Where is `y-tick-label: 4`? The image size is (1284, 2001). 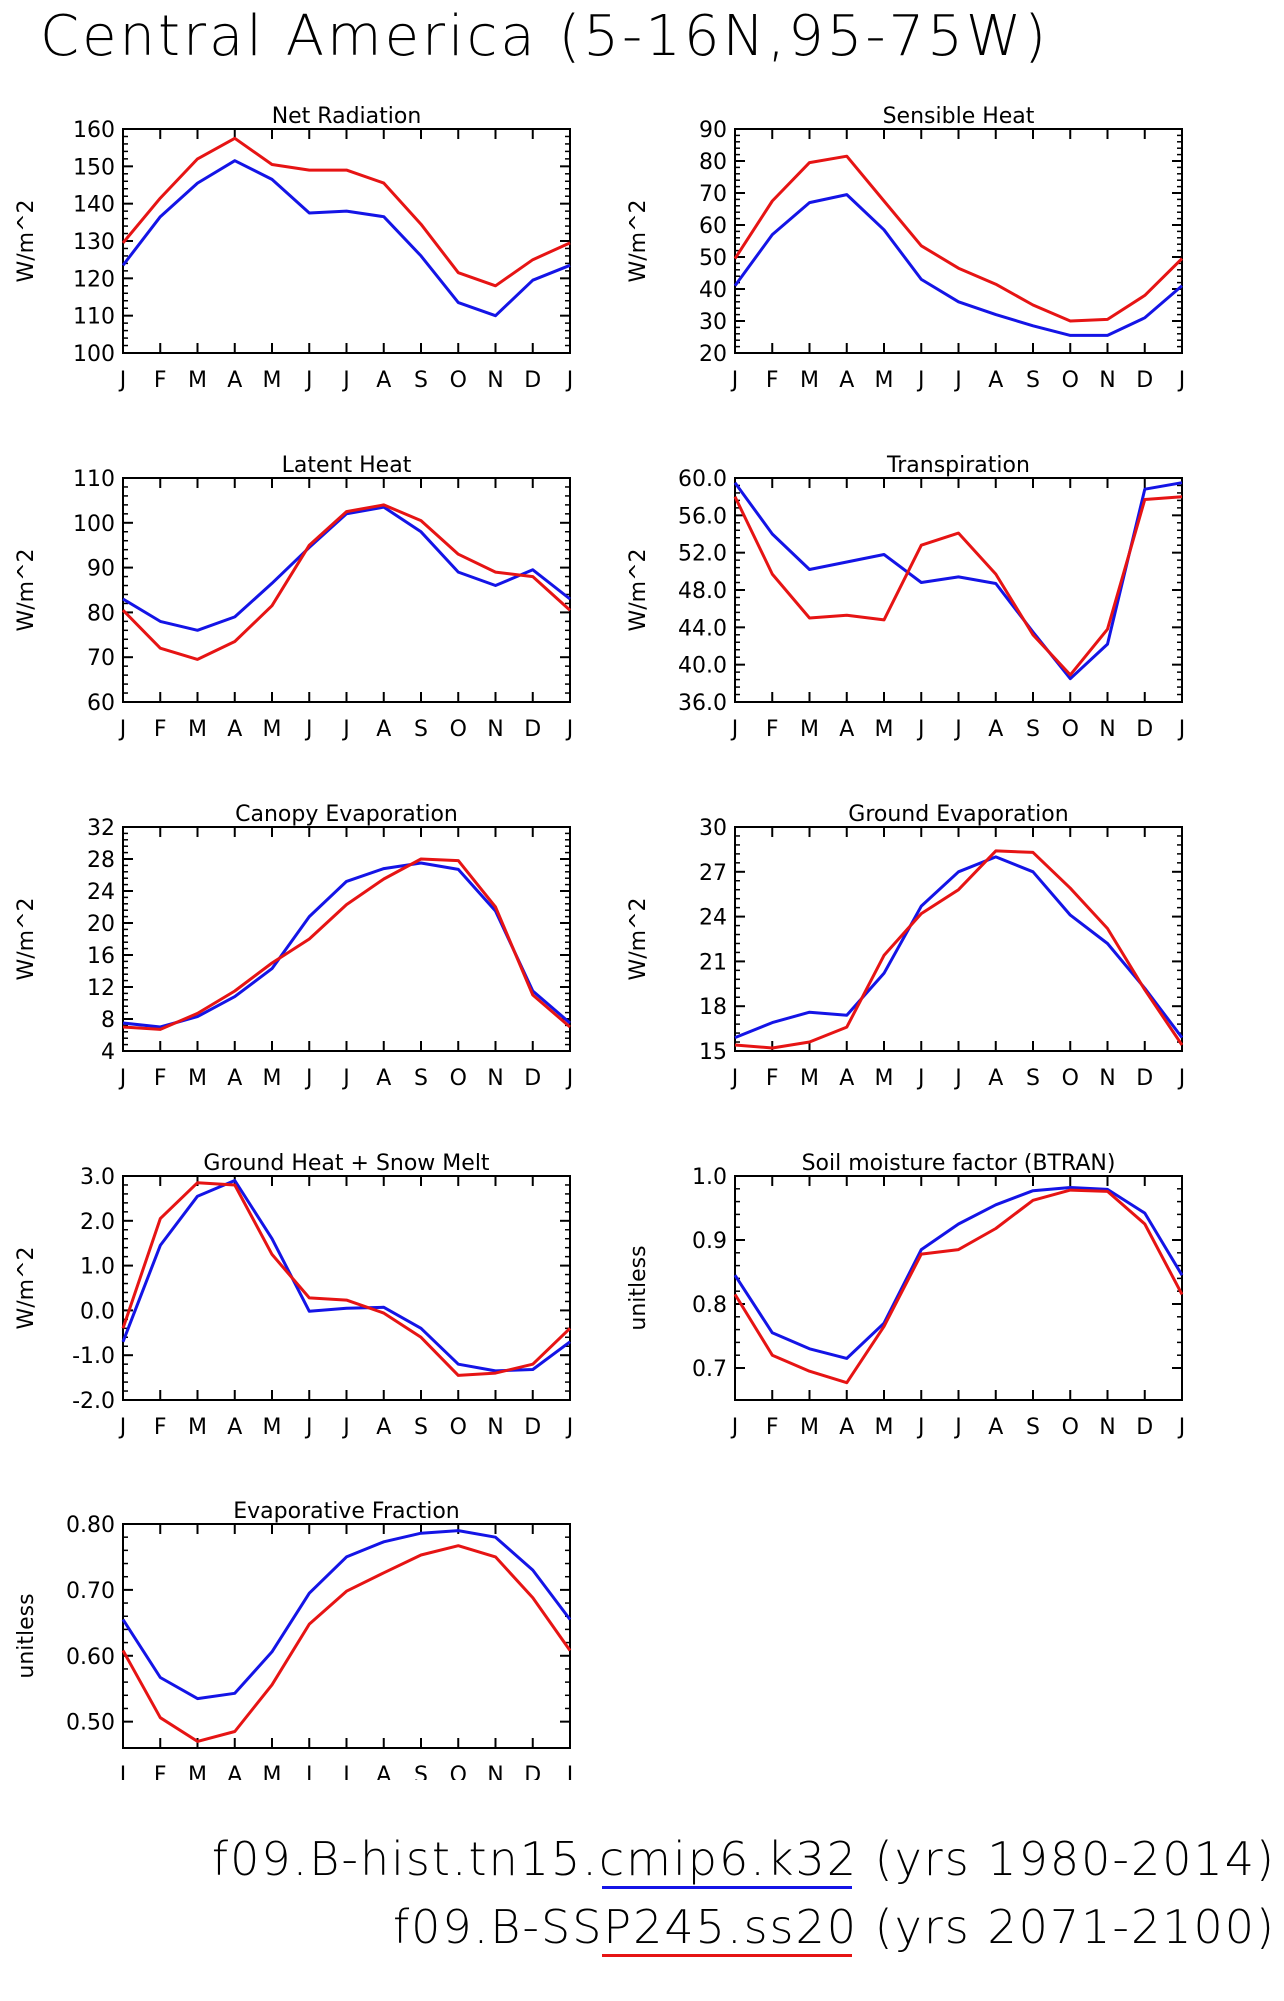
y-tick-label: 4 is located at coordinates (108, 1052).